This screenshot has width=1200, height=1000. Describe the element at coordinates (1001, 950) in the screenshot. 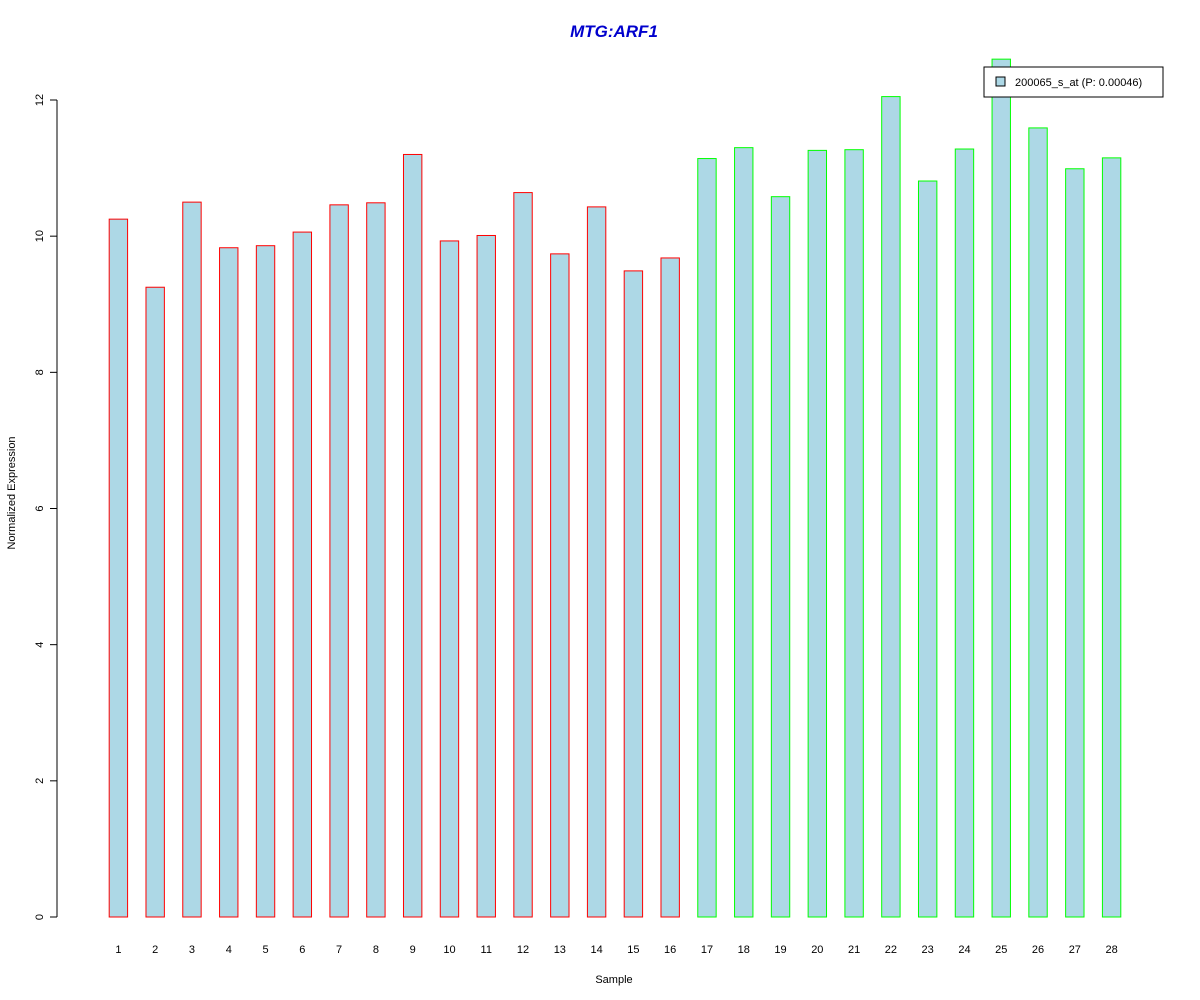

I see `x-tick-label: 25` at that location.